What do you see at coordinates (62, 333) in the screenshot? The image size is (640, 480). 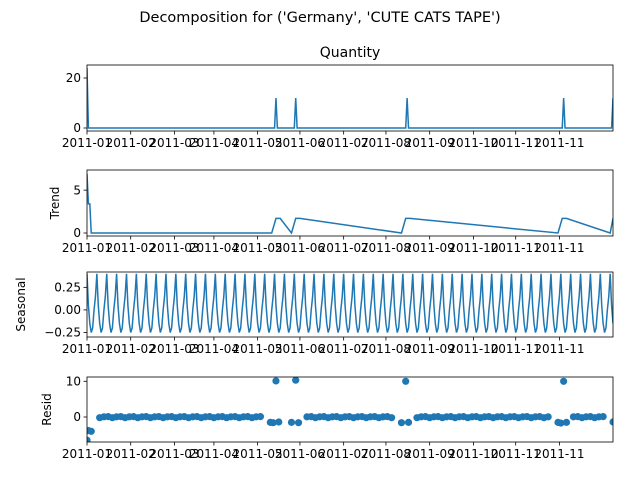 I see `y-tick-label: −0.25` at bounding box center [62, 333].